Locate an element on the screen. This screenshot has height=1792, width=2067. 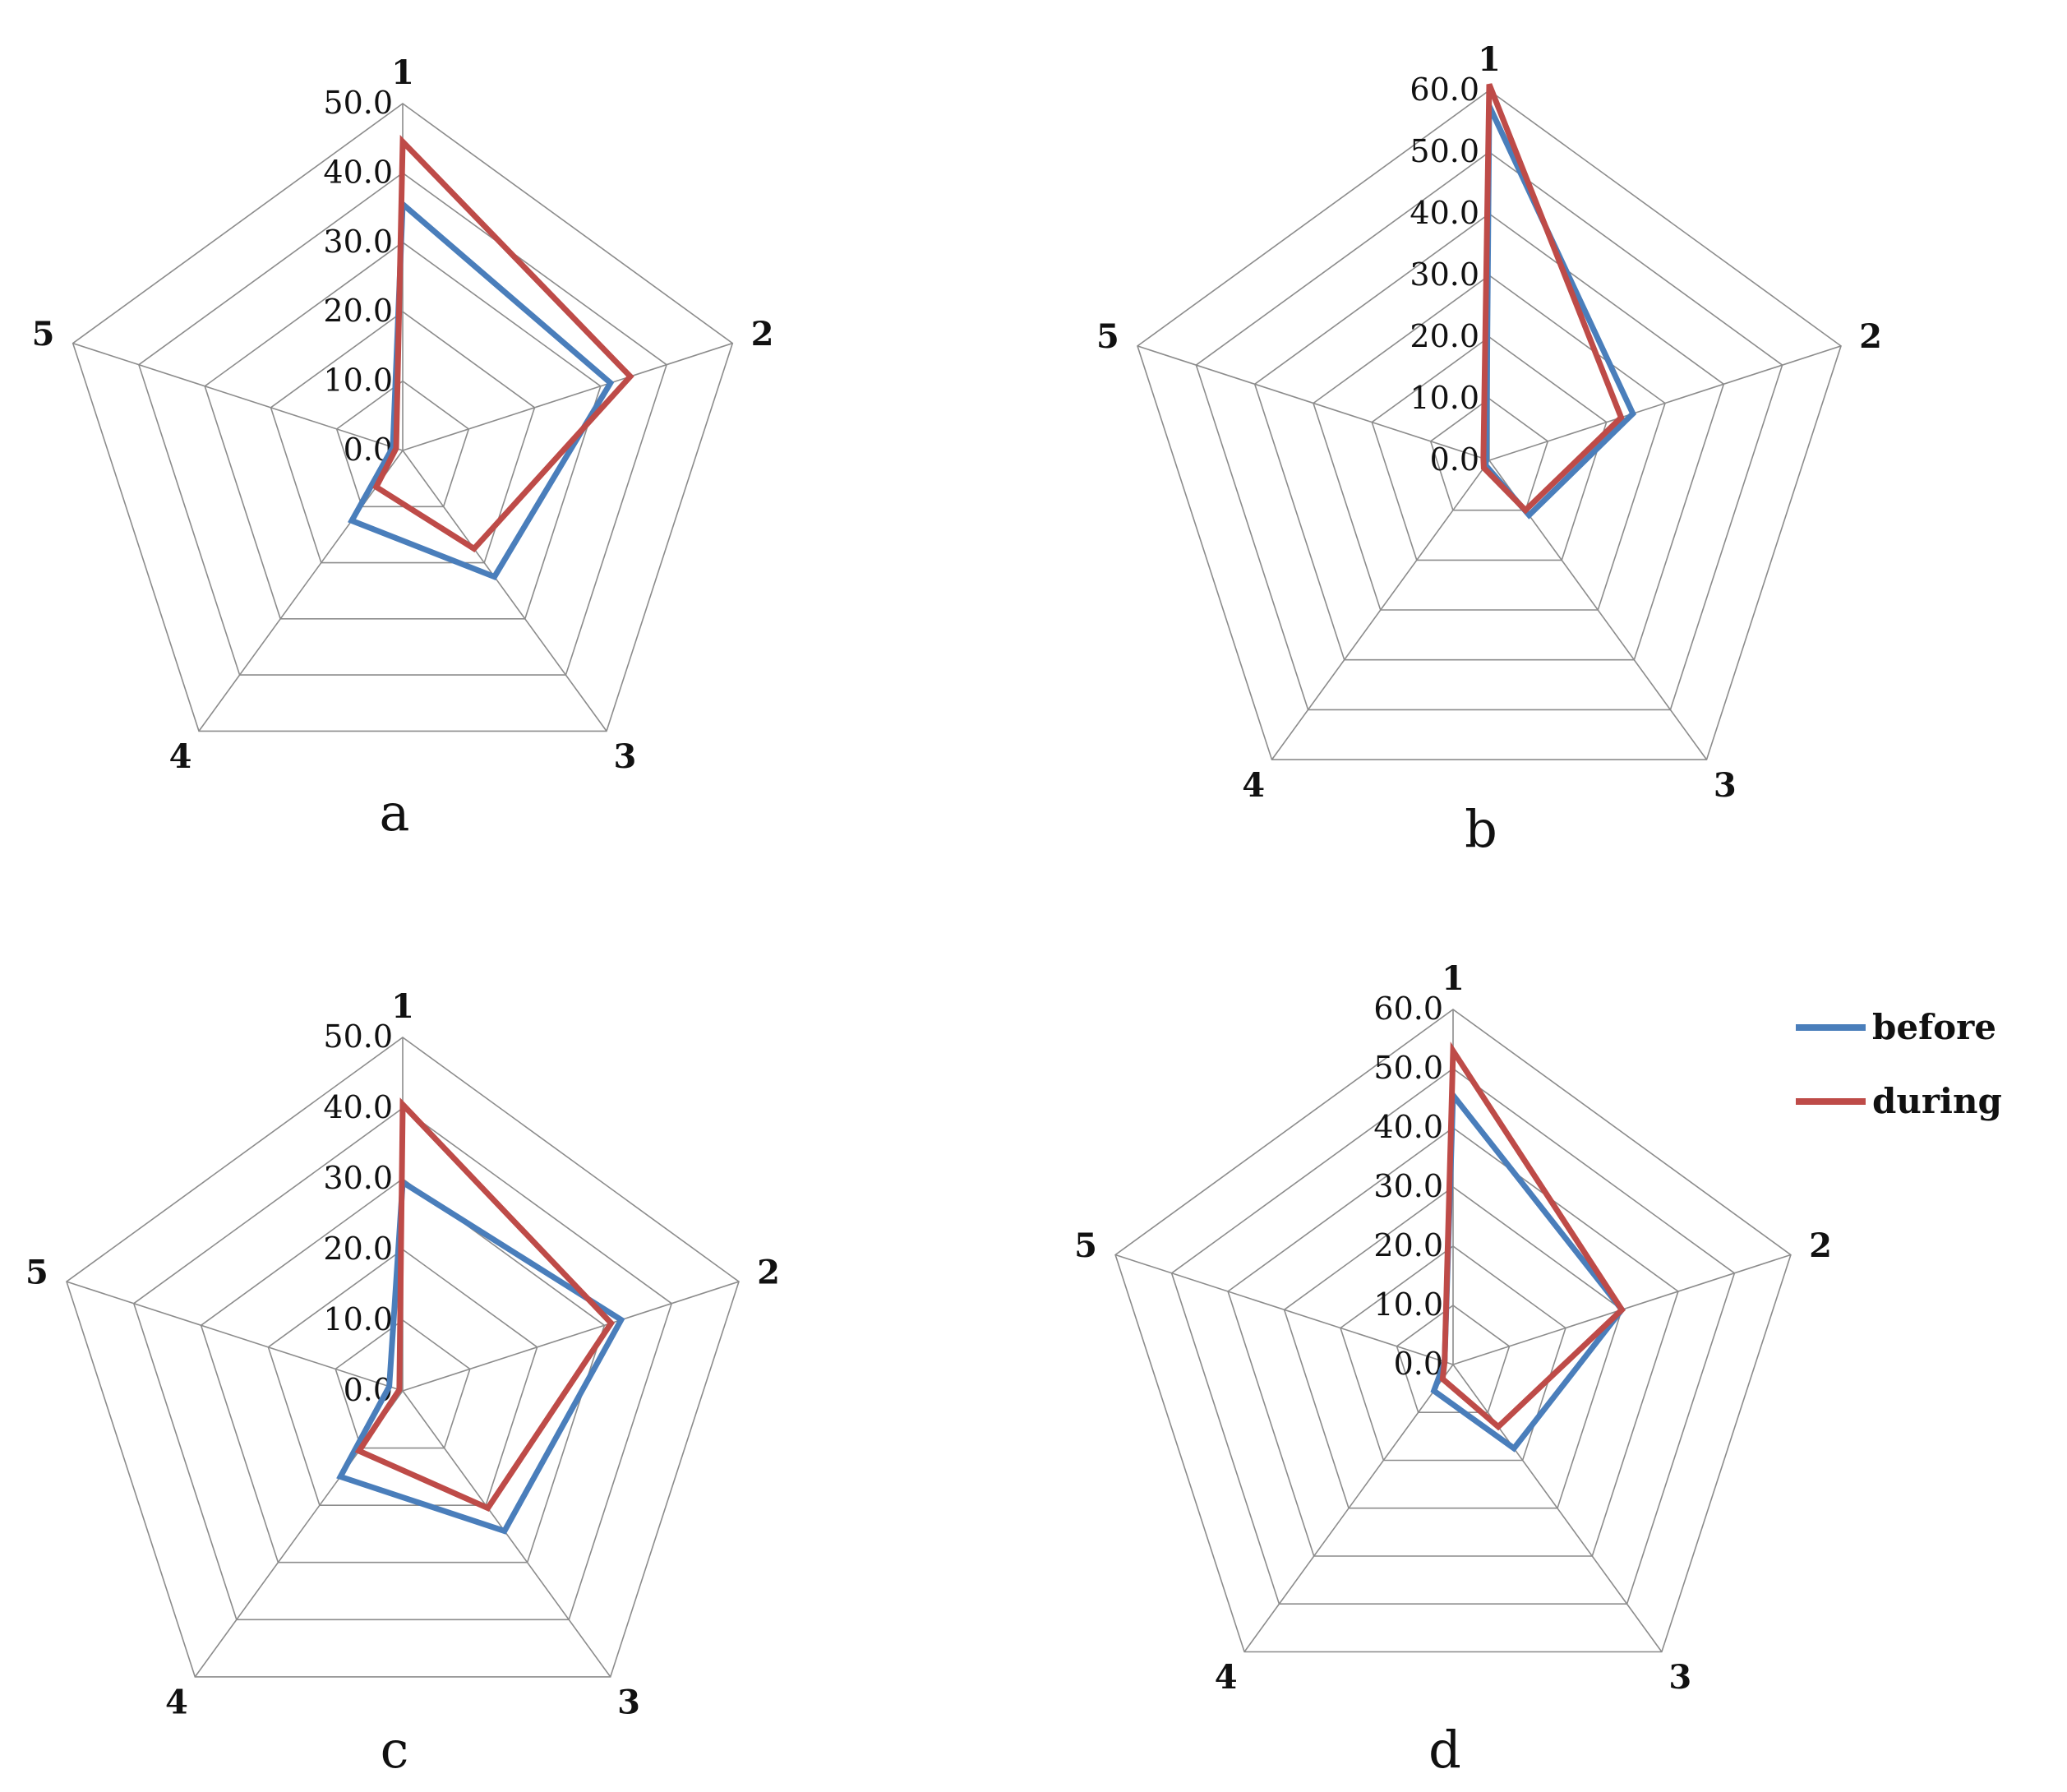
legend-label-during: during is located at coordinates (1937, 1101).